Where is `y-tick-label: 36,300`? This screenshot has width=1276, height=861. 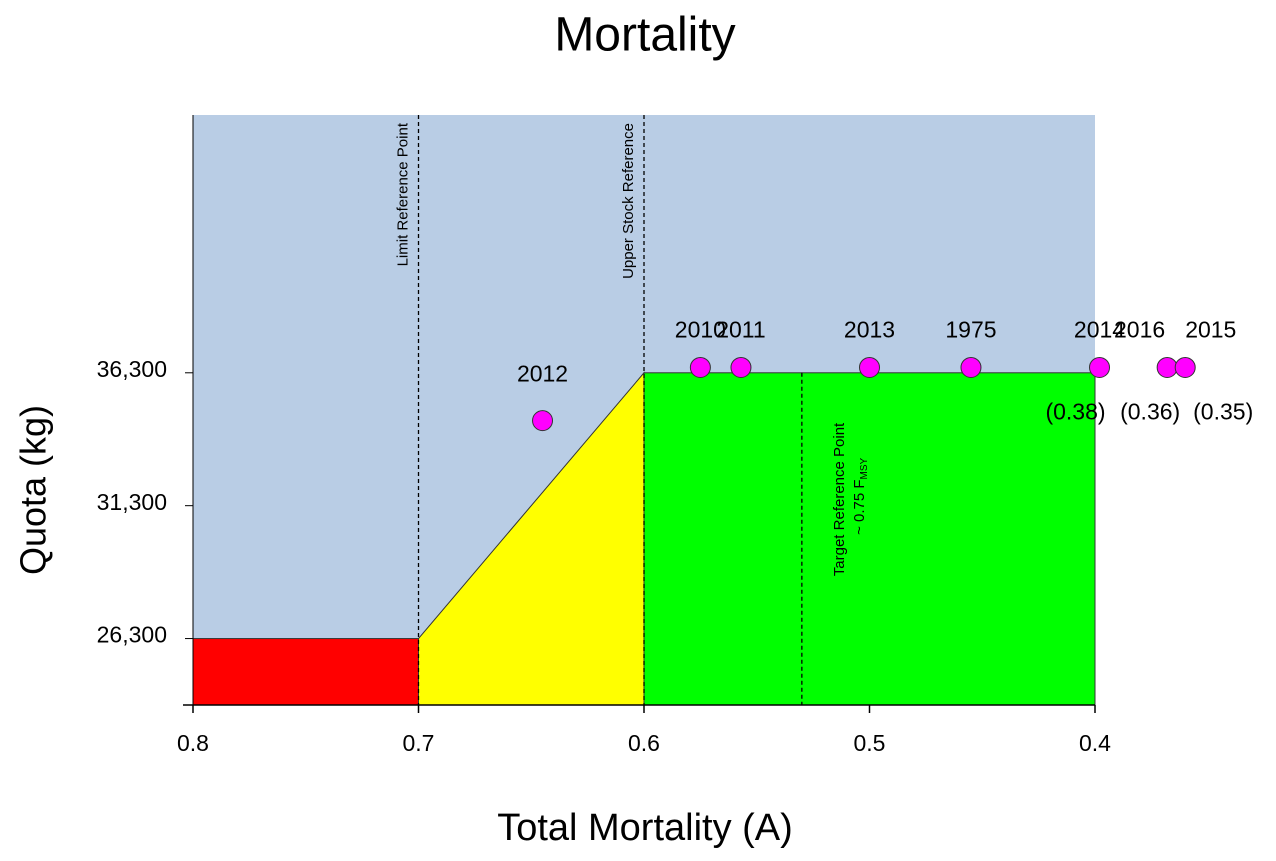
y-tick-label: 36,300 is located at coordinates (132, 369).